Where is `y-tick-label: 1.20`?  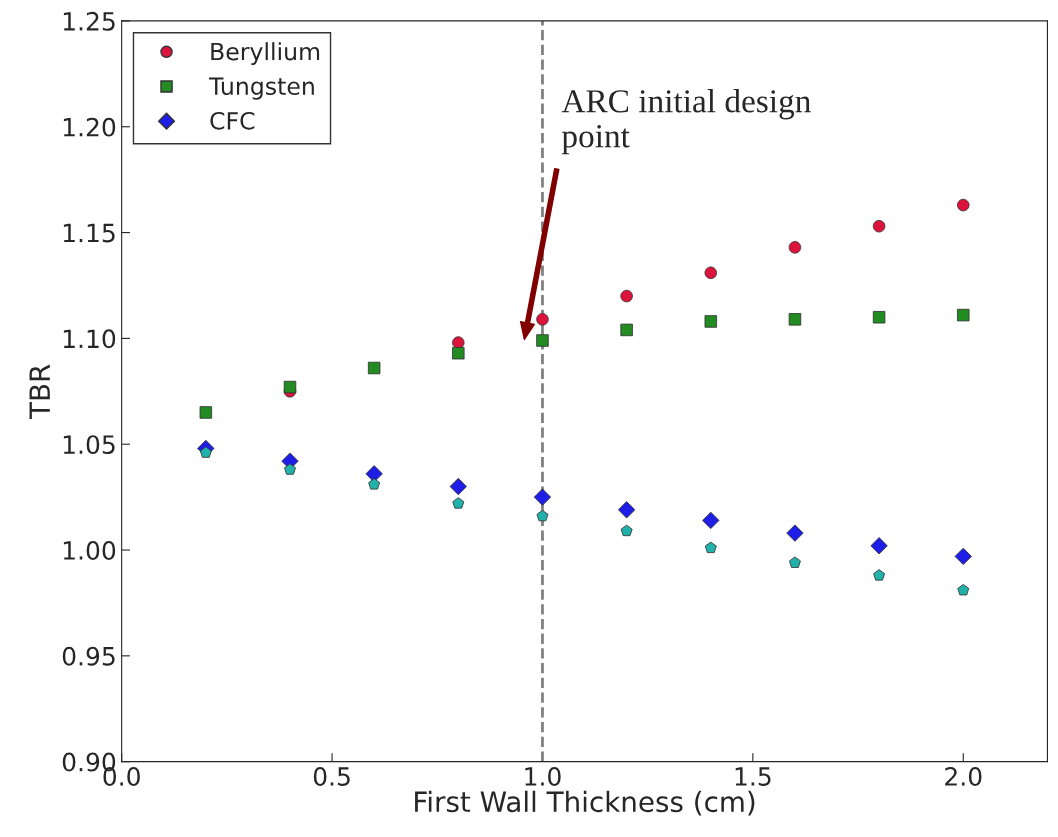 y-tick-label: 1.20 is located at coordinates (89, 127).